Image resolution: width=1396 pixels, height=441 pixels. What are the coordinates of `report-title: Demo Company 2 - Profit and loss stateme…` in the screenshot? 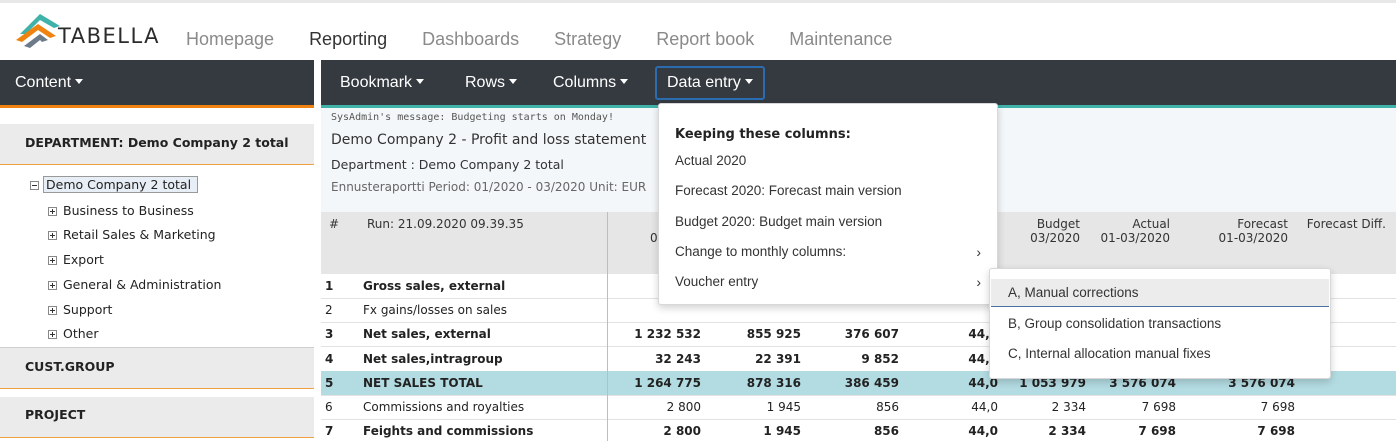 It's located at (489, 140).